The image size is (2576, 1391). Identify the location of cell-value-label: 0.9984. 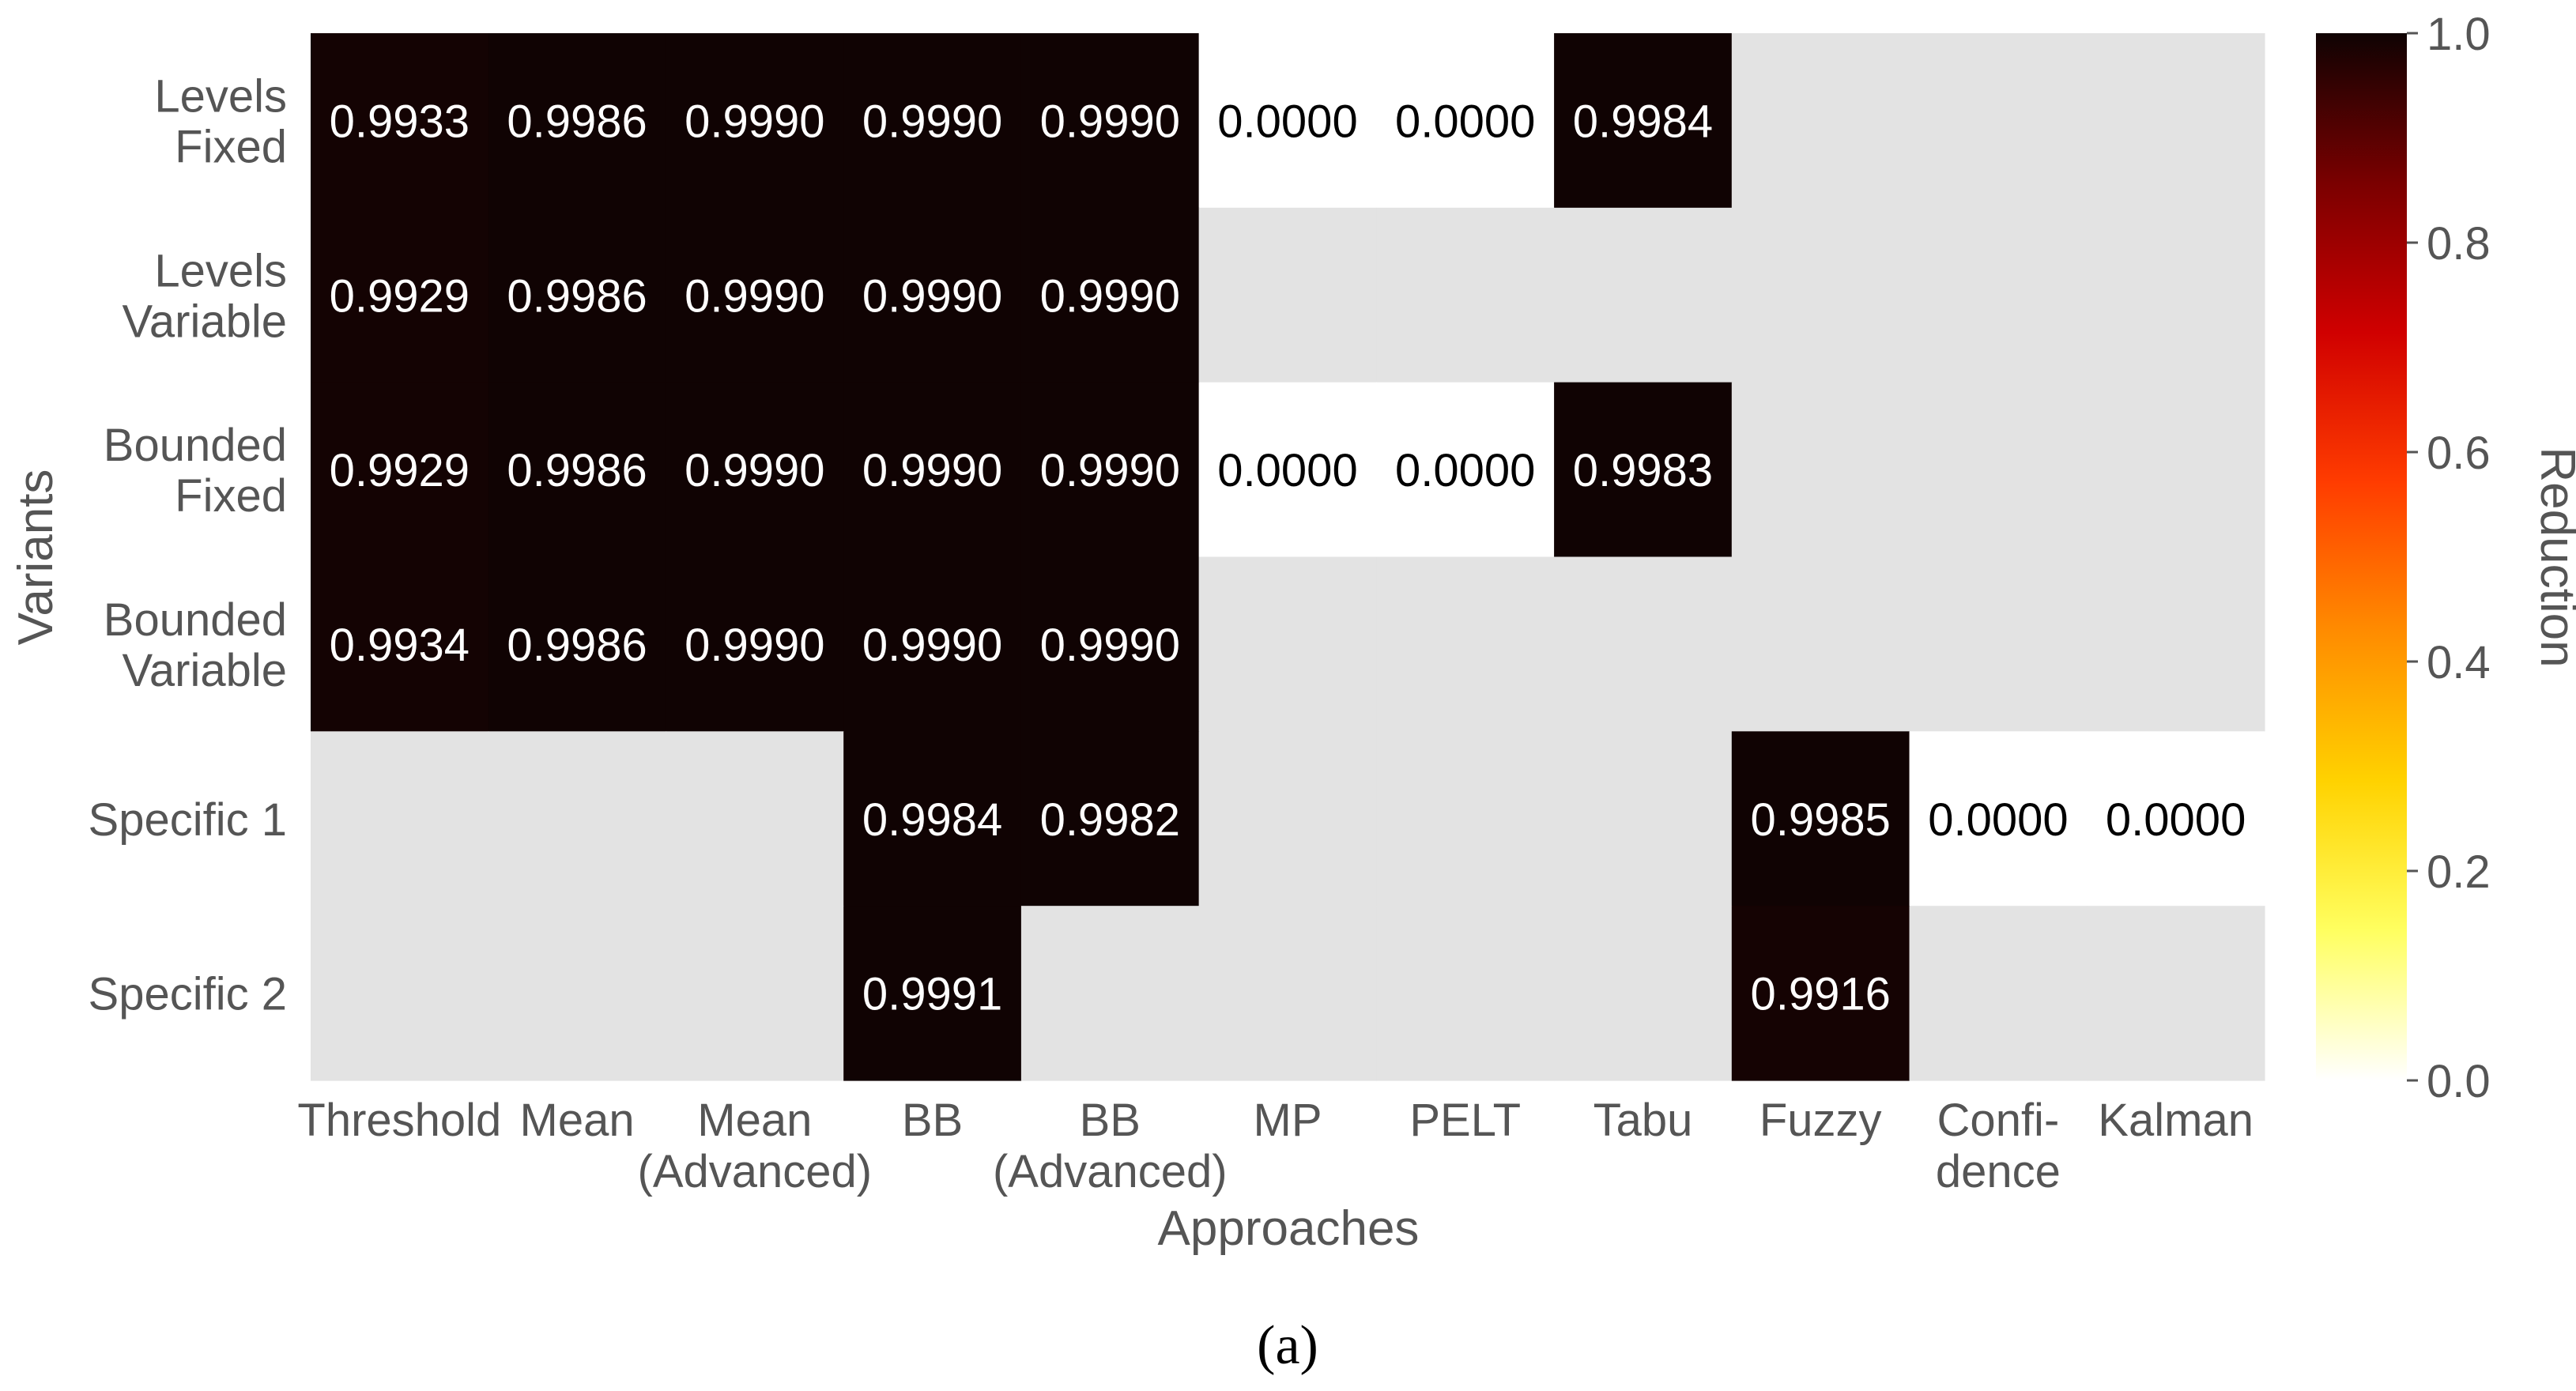
(932, 820).